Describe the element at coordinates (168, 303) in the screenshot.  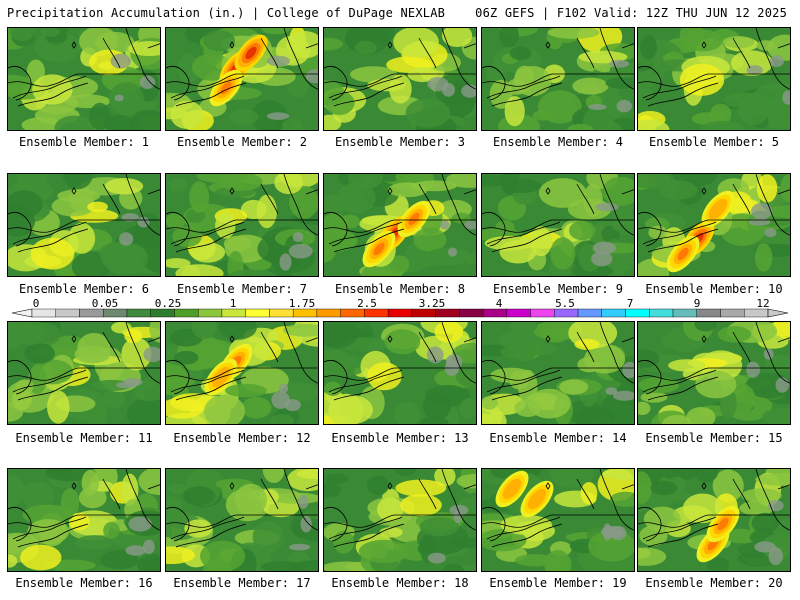
I see `colorbar-tick-label: 0.25` at that location.